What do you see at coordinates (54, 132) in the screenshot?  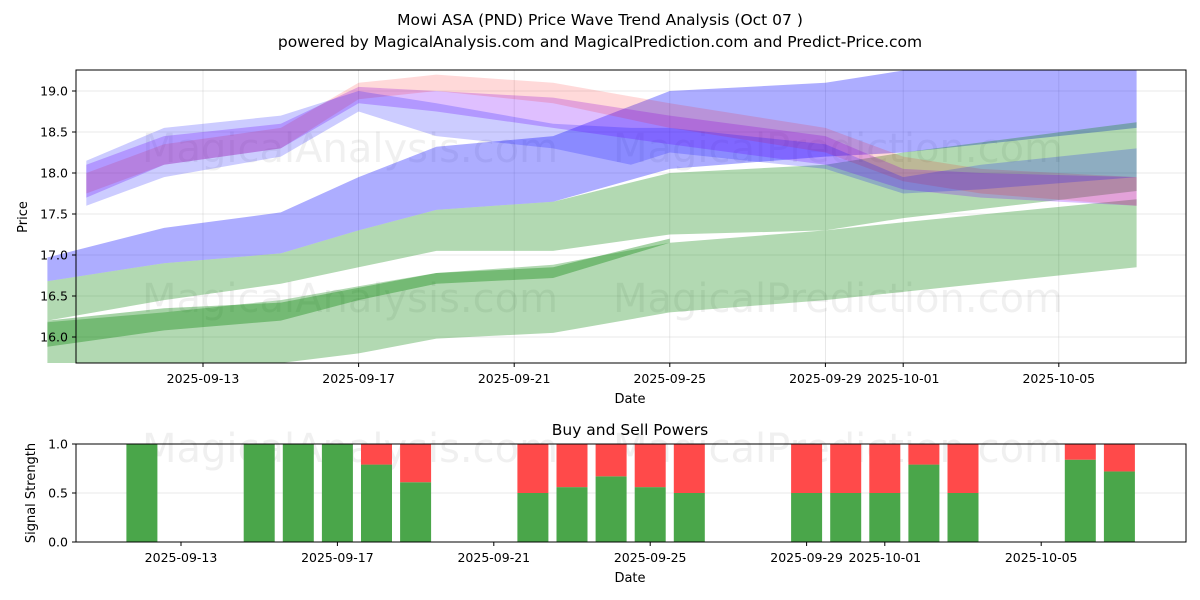 I see `y-tick-label: 18.5` at bounding box center [54, 132].